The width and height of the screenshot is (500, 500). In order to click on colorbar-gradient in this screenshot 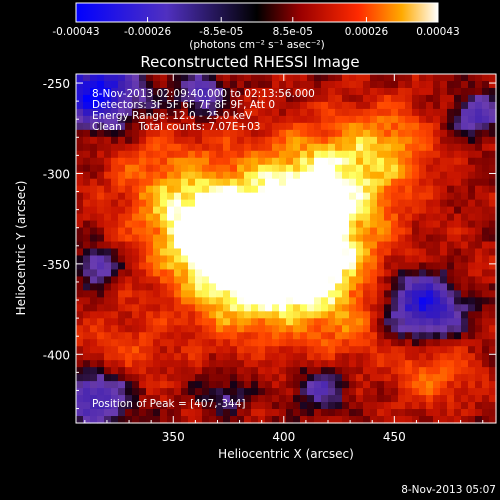, I will do `click(257, 12)`.